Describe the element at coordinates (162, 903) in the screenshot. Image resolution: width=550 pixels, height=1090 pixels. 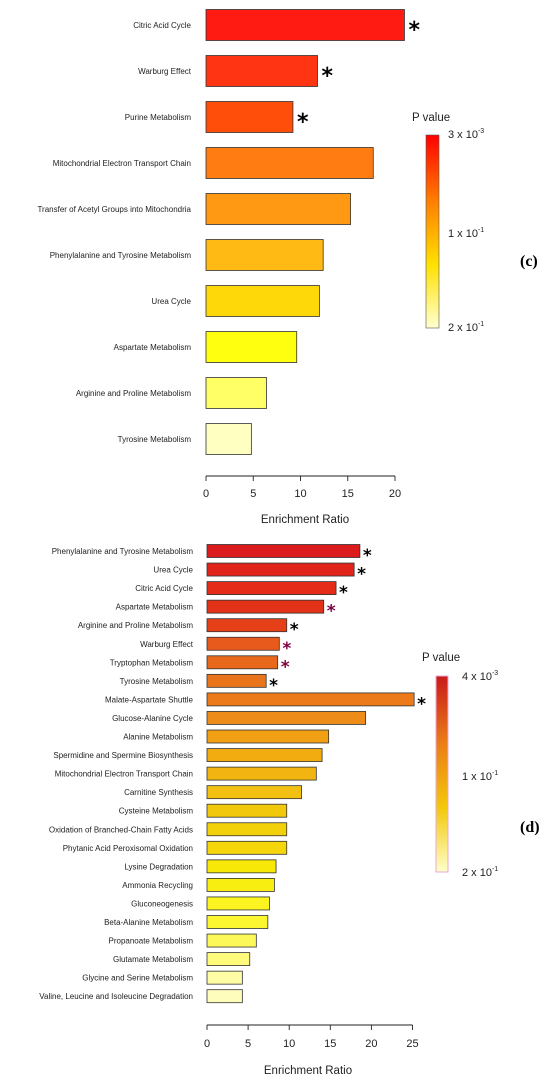
I see `category-label: Gluconeogenesis` at that location.